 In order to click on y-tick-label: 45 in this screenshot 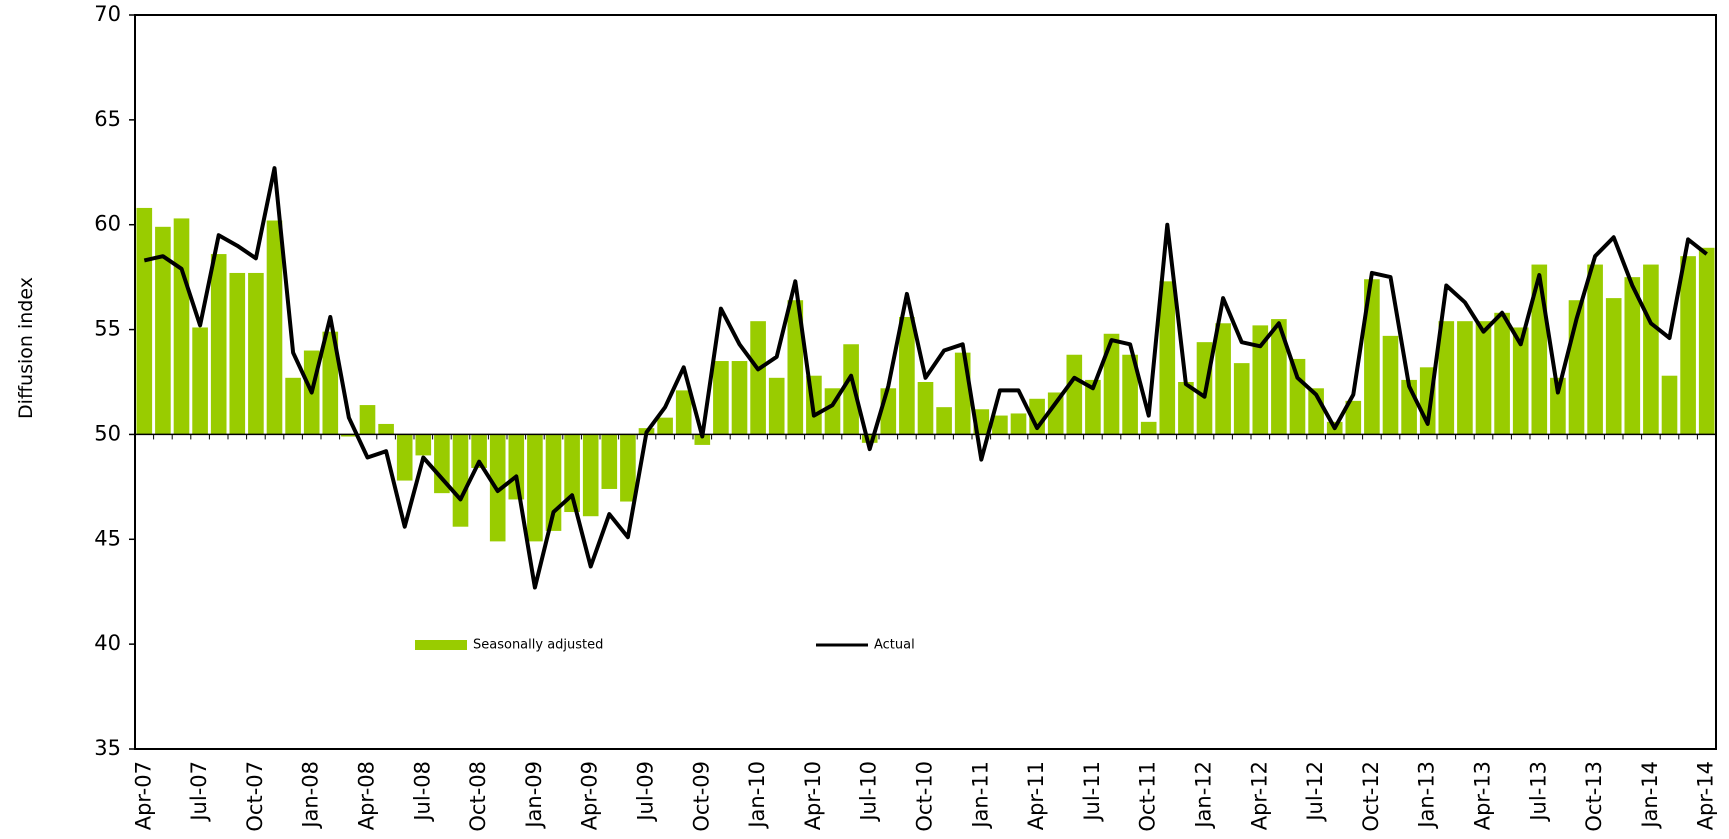, I will do `click(107, 538)`.